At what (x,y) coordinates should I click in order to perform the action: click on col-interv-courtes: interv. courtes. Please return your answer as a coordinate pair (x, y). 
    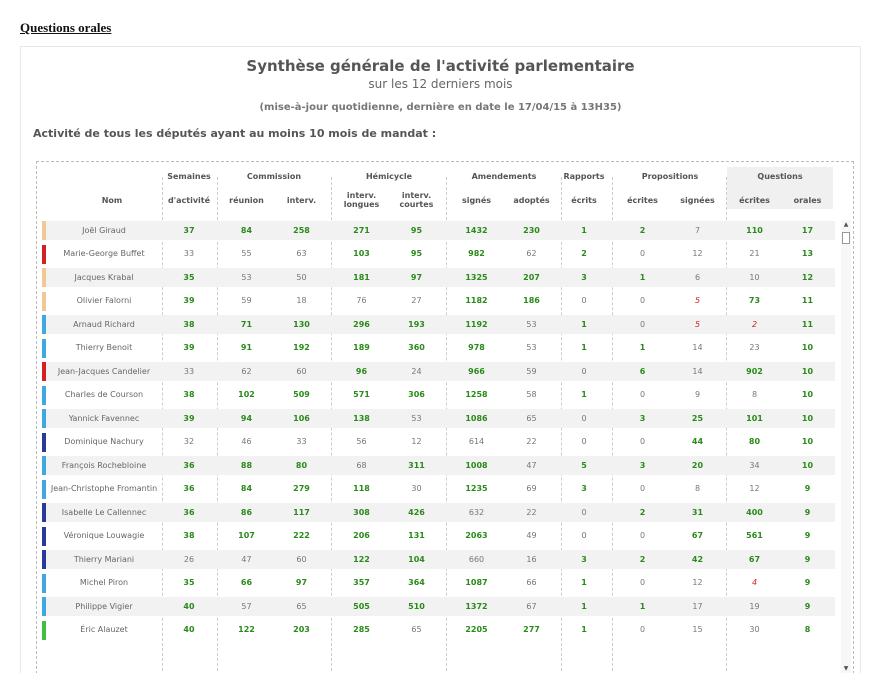
    Looking at the image, I should click on (416, 200).